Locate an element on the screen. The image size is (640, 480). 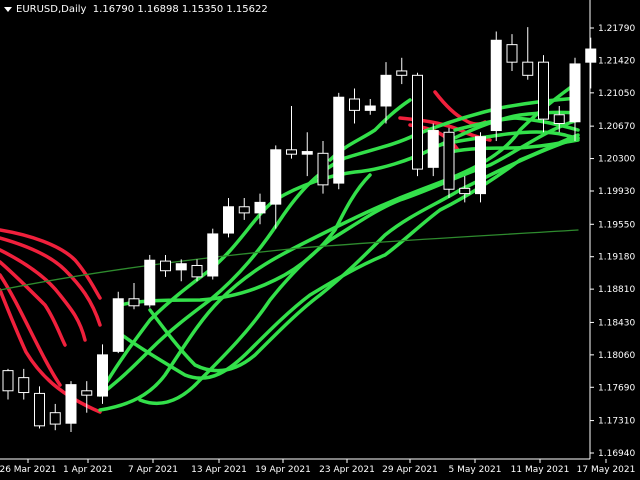
price-tick-label: 1.20300 is located at coordinates (616, 160).